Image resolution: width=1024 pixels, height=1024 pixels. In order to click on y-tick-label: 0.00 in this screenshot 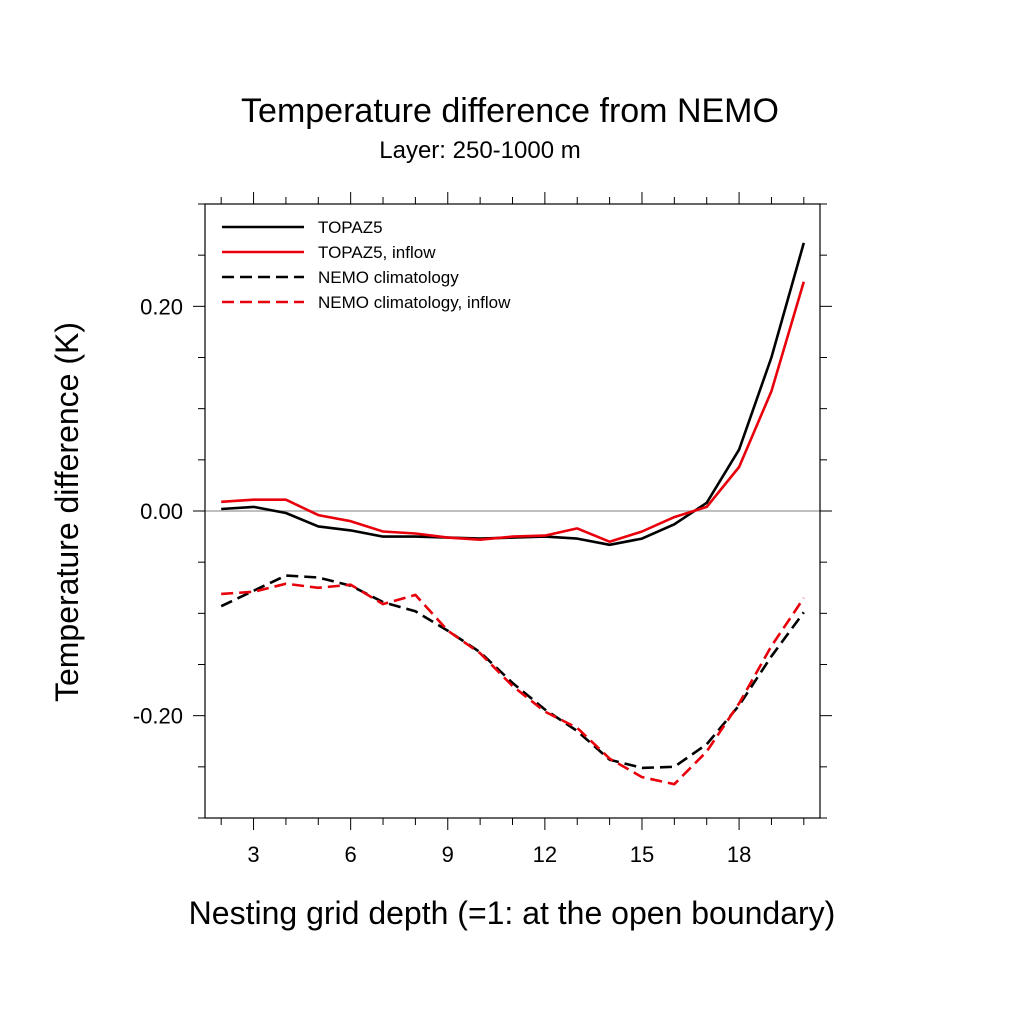, I will do `click(161, 511)`.